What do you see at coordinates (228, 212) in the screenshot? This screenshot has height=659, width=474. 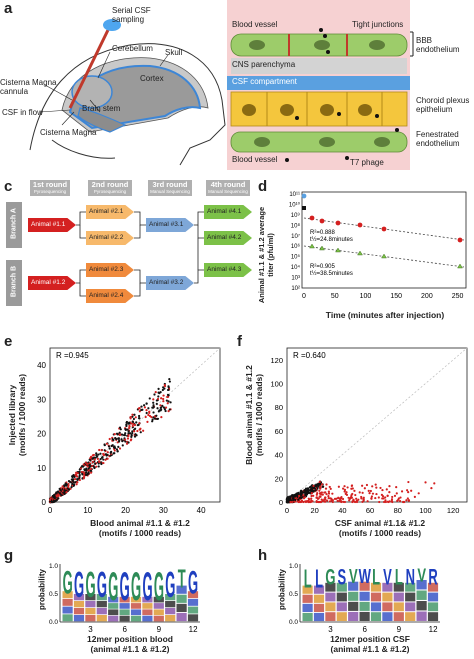 I see `node-animal-4-1: Animal #4.1` at bounding box center [228, 212].